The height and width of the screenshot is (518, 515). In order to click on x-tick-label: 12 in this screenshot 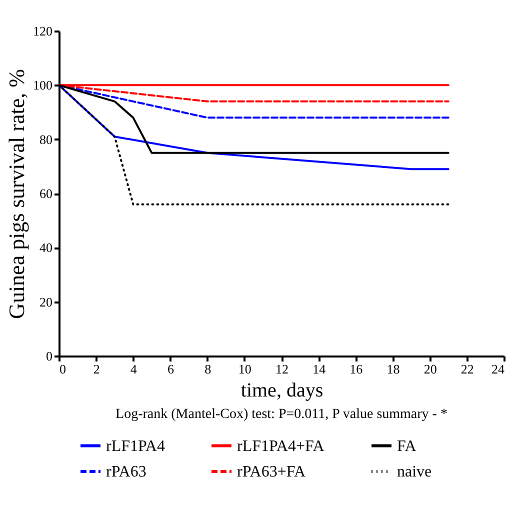, I will do `click(282, 369)`.